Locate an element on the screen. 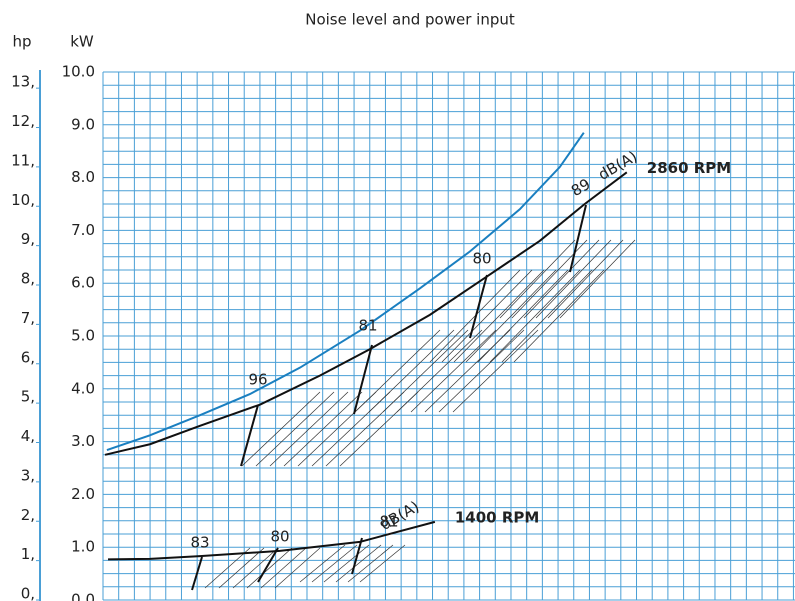 Image resolution: width=795 pixels, height=601 pixels. y-tick-label: 0.0 is located at coordinates (83, 596).